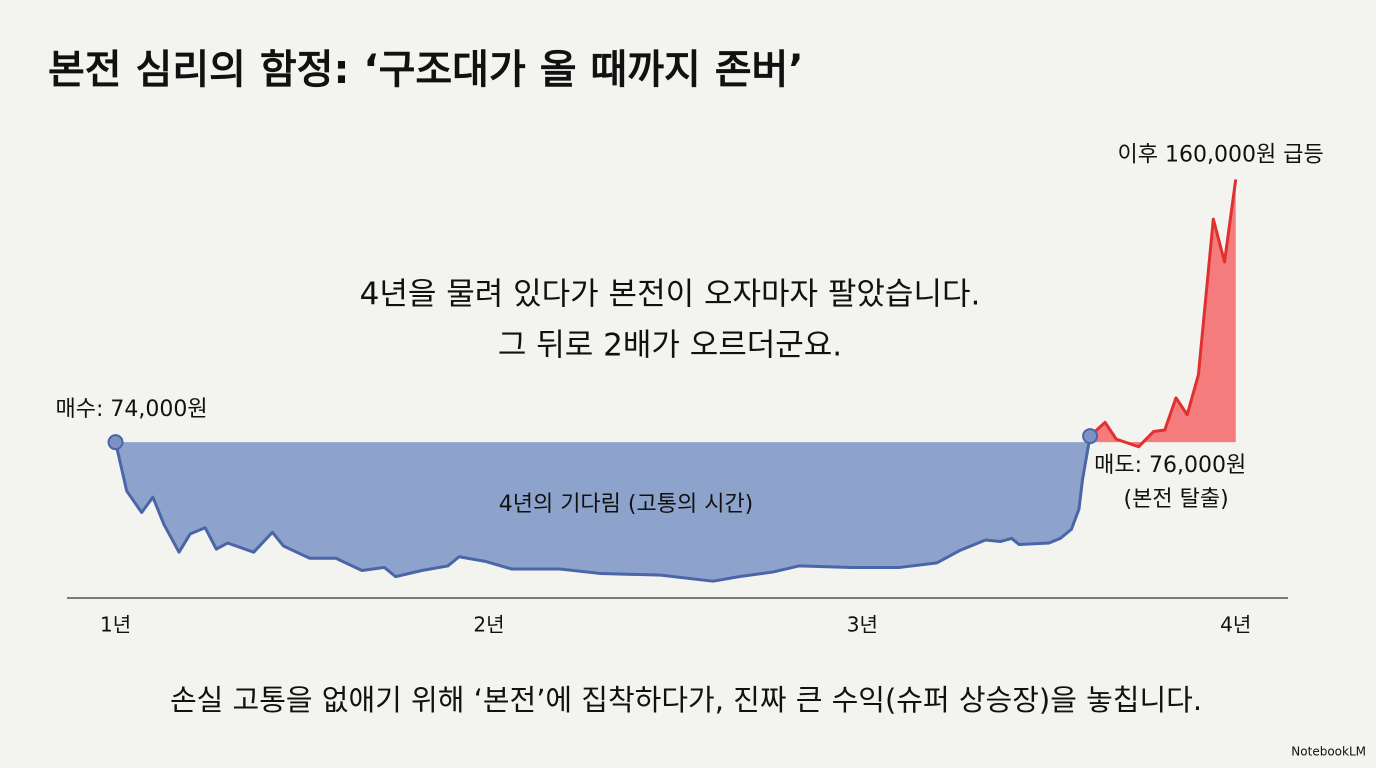 The width and height of the screenshot is (1376, 768). I want to click on annotation: 매도: 76,000원, so click(1170, 465).